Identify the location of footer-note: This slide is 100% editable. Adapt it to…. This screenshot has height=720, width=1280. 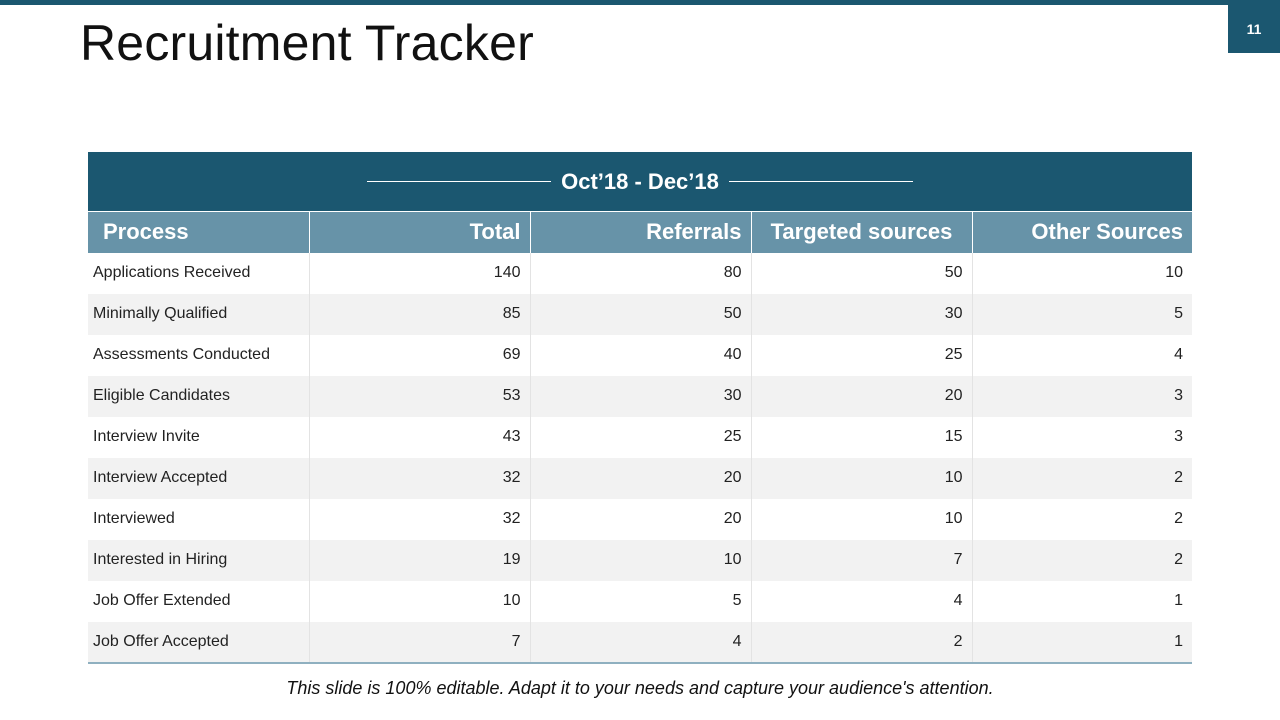
(640, 688).